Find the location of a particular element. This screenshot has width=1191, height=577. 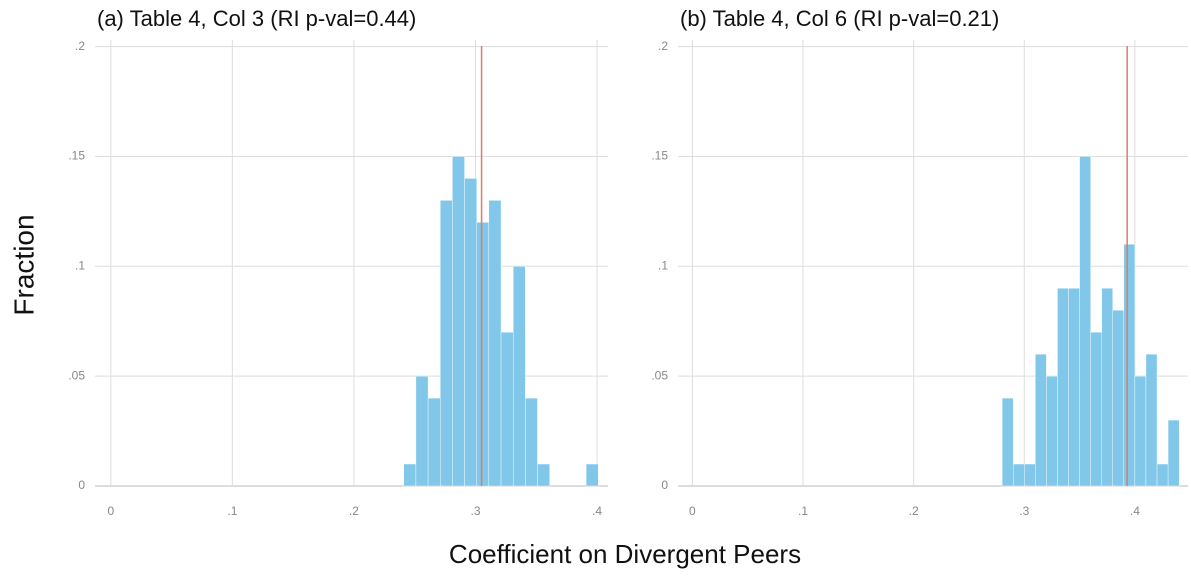

chart-title: (a) Table 4, Col 3 (RI p-val=0.44) is located at coordinates (256, 18).